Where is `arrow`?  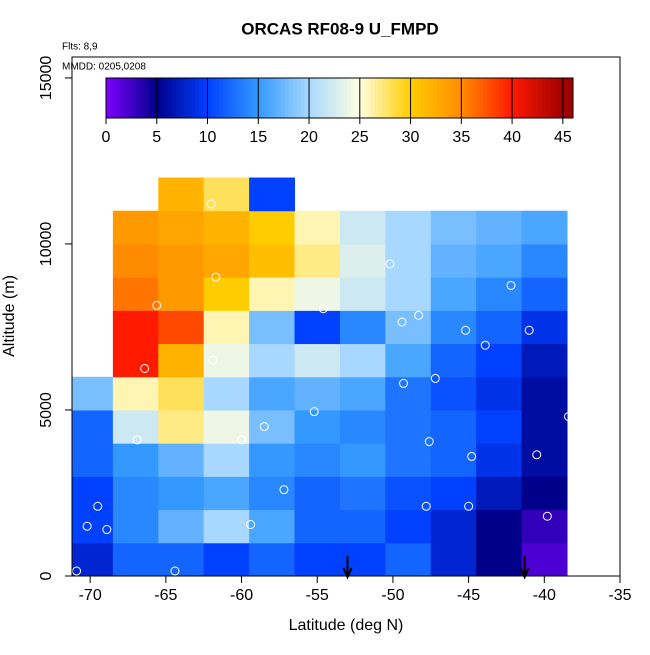 arrow is located at coordinates (524, 568).